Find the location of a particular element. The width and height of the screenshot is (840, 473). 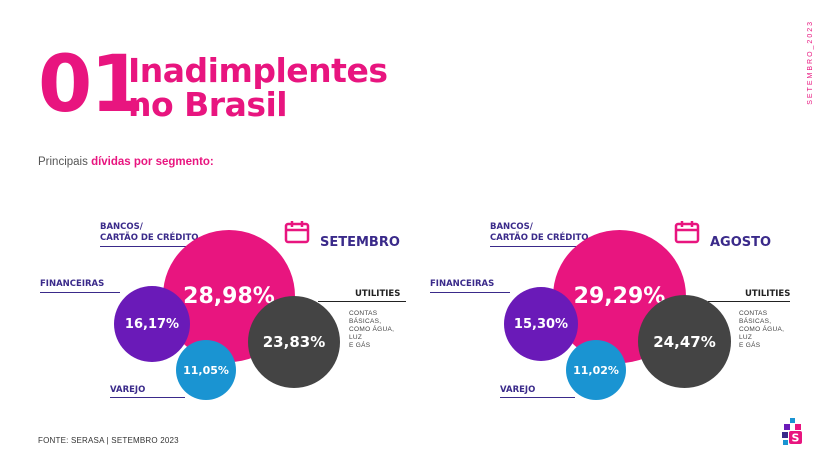

bubble-varejo: 11,02% is located at coordinates (596, 370).